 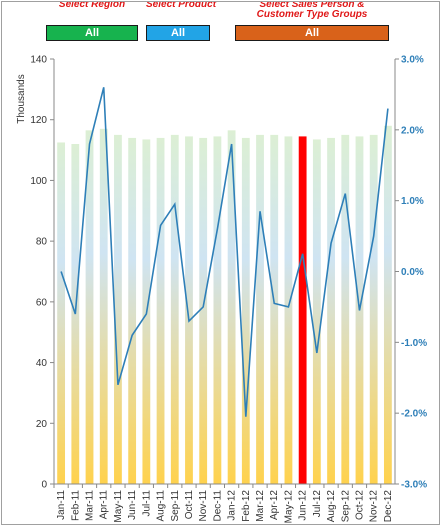 What do you see at coordinates (92, 5) in the screenshot?
I see `region-filter-label: Select Region` at bounding box center [92, 5].